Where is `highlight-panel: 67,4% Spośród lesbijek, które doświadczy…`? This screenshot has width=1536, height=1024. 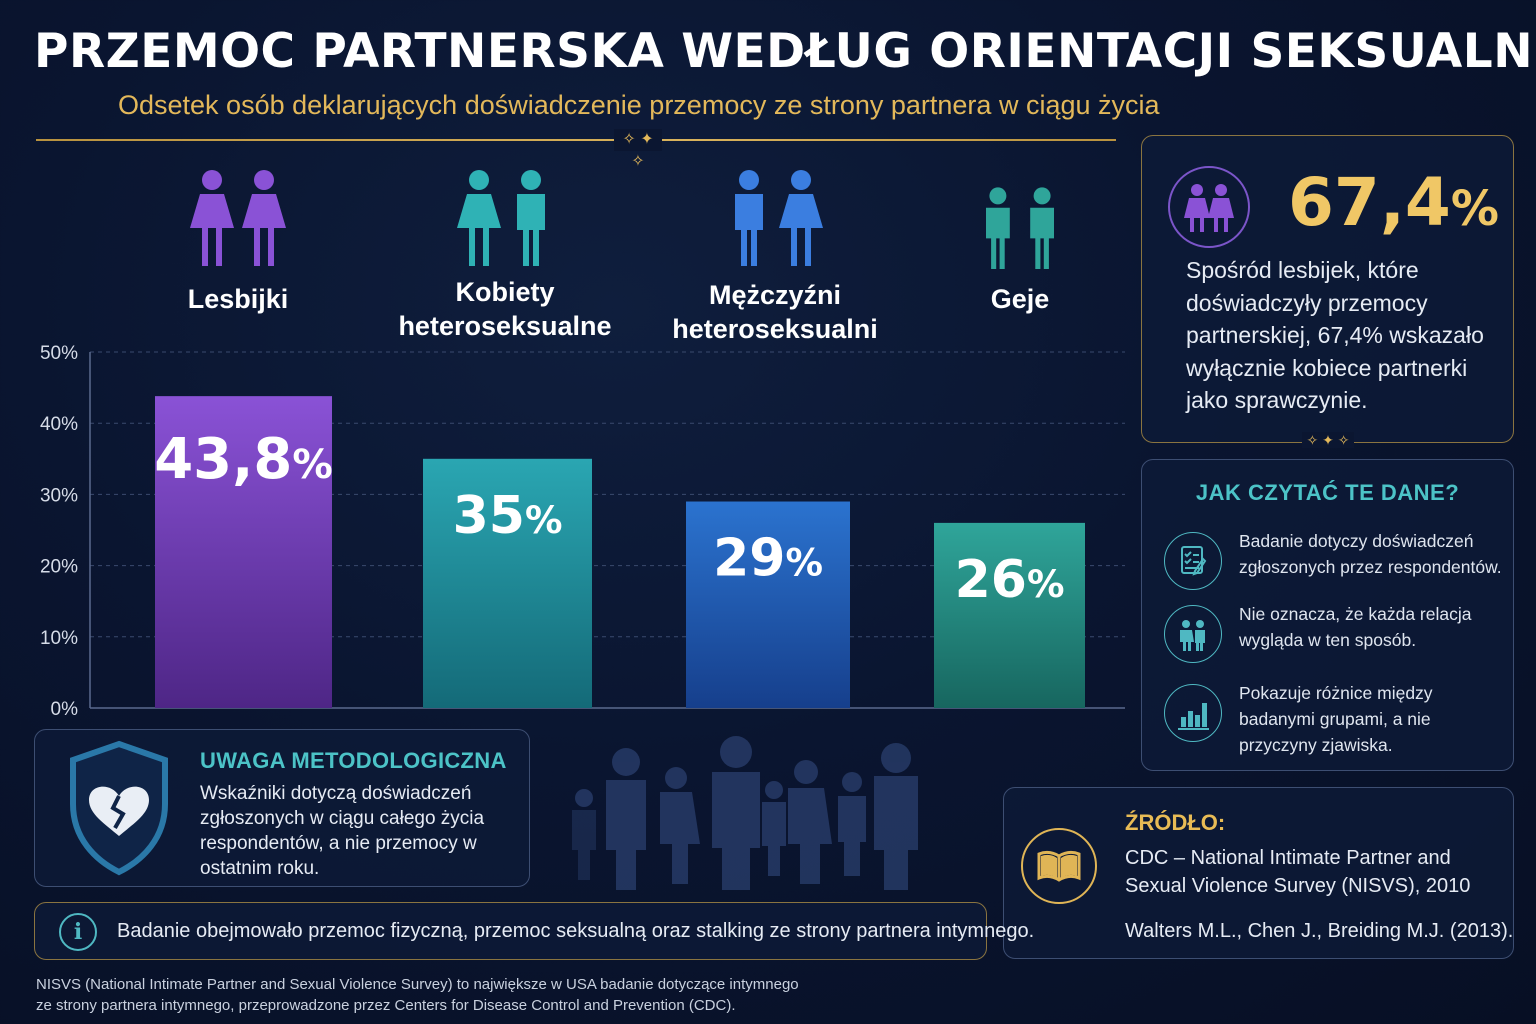
highlight-panel: 67,4% Spośród lesbijek, które doświadczy… is located at coordinates (1327, 291).